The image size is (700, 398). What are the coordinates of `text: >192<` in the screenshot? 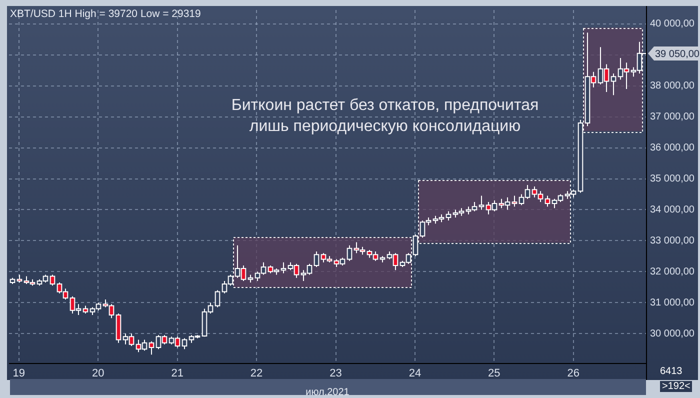 It's located at (676, 386).